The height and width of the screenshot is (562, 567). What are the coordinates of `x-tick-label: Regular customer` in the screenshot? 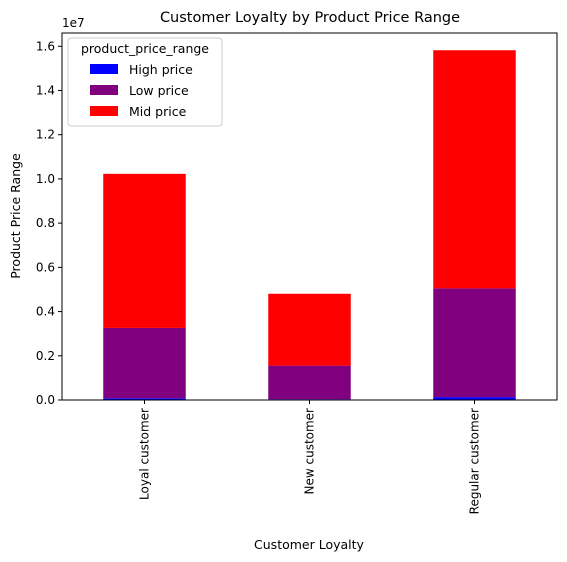 It's located at (475, 461).